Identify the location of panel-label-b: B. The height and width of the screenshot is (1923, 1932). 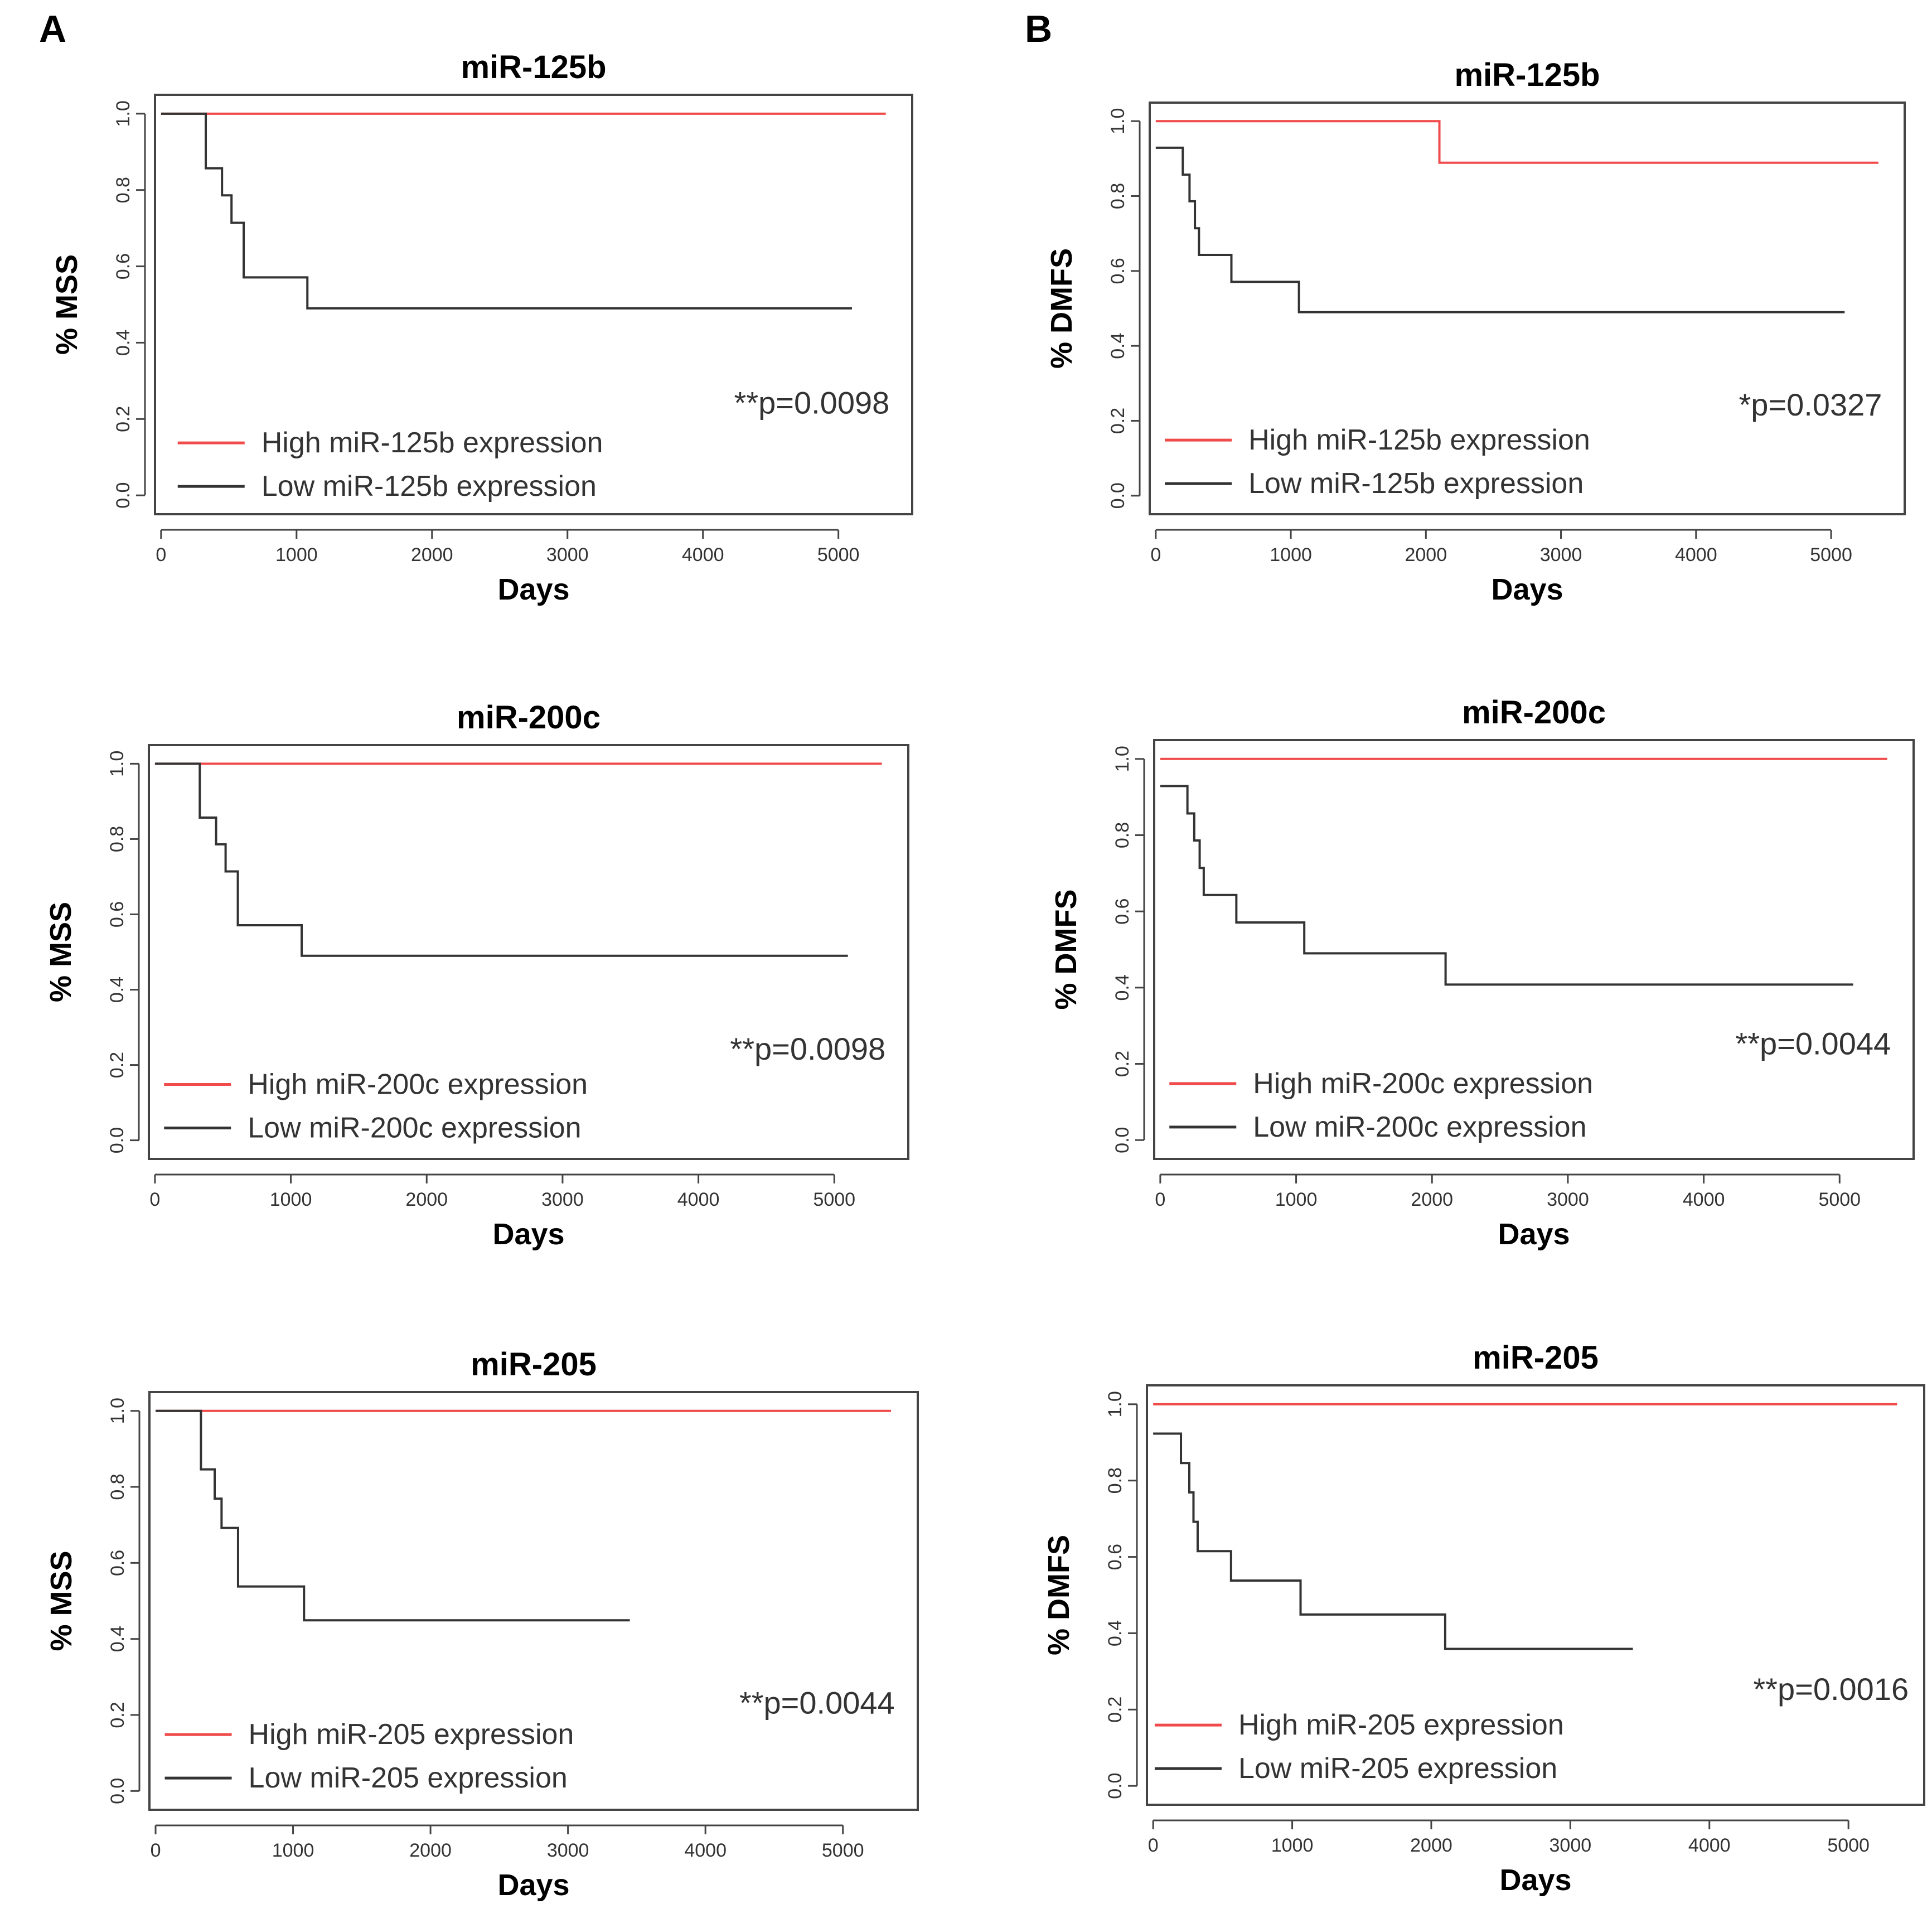
(1038, 29).